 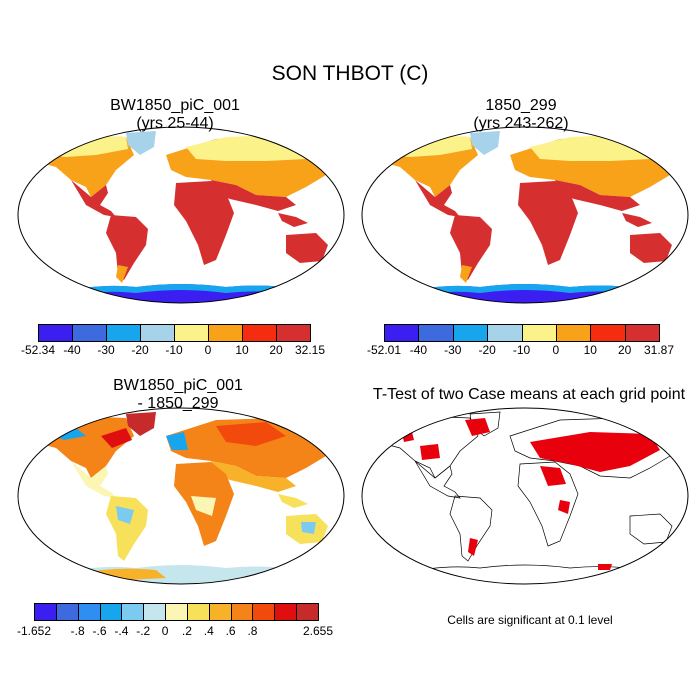 What do you see at coordinates (521, 105) in the screenshot?
I see `panel-2-title-line1: 1850_299` at bounding box center [521, 105].